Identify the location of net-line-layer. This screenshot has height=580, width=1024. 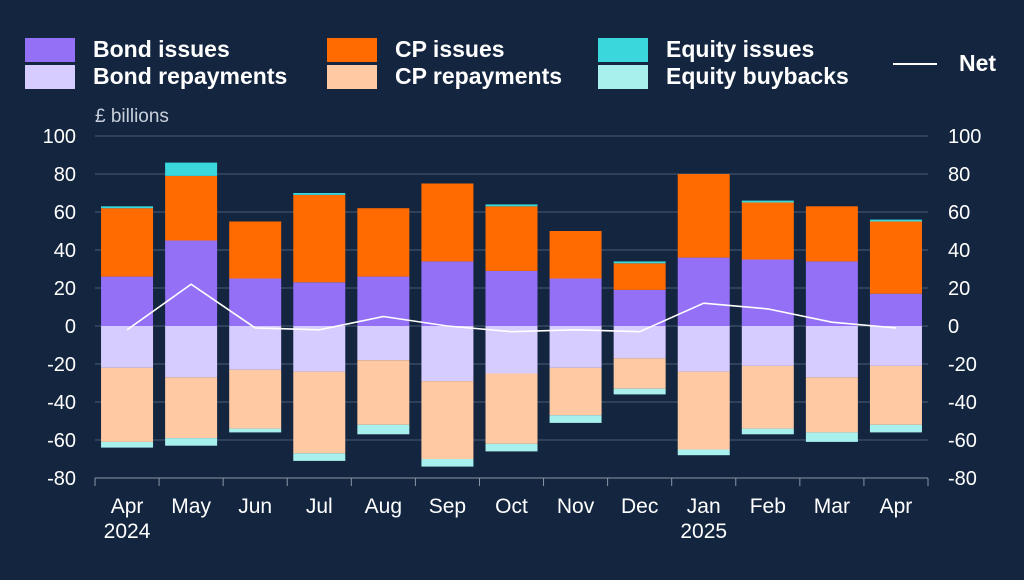
(511, 308).